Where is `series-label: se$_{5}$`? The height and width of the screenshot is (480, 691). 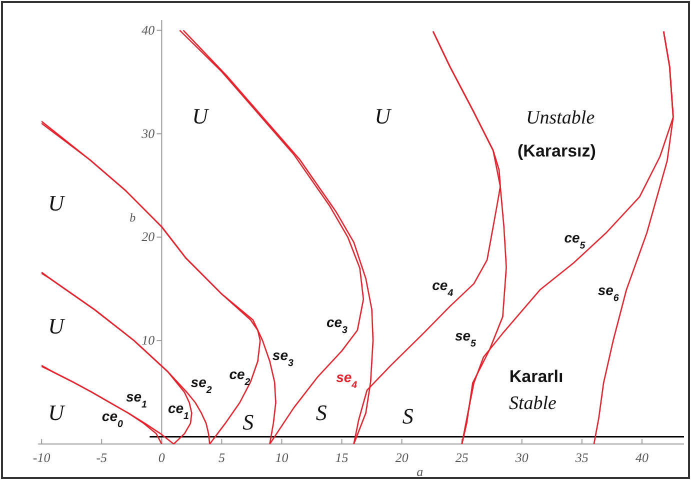 series-label: se$_{5}$ is located at coordinates (465, 339).